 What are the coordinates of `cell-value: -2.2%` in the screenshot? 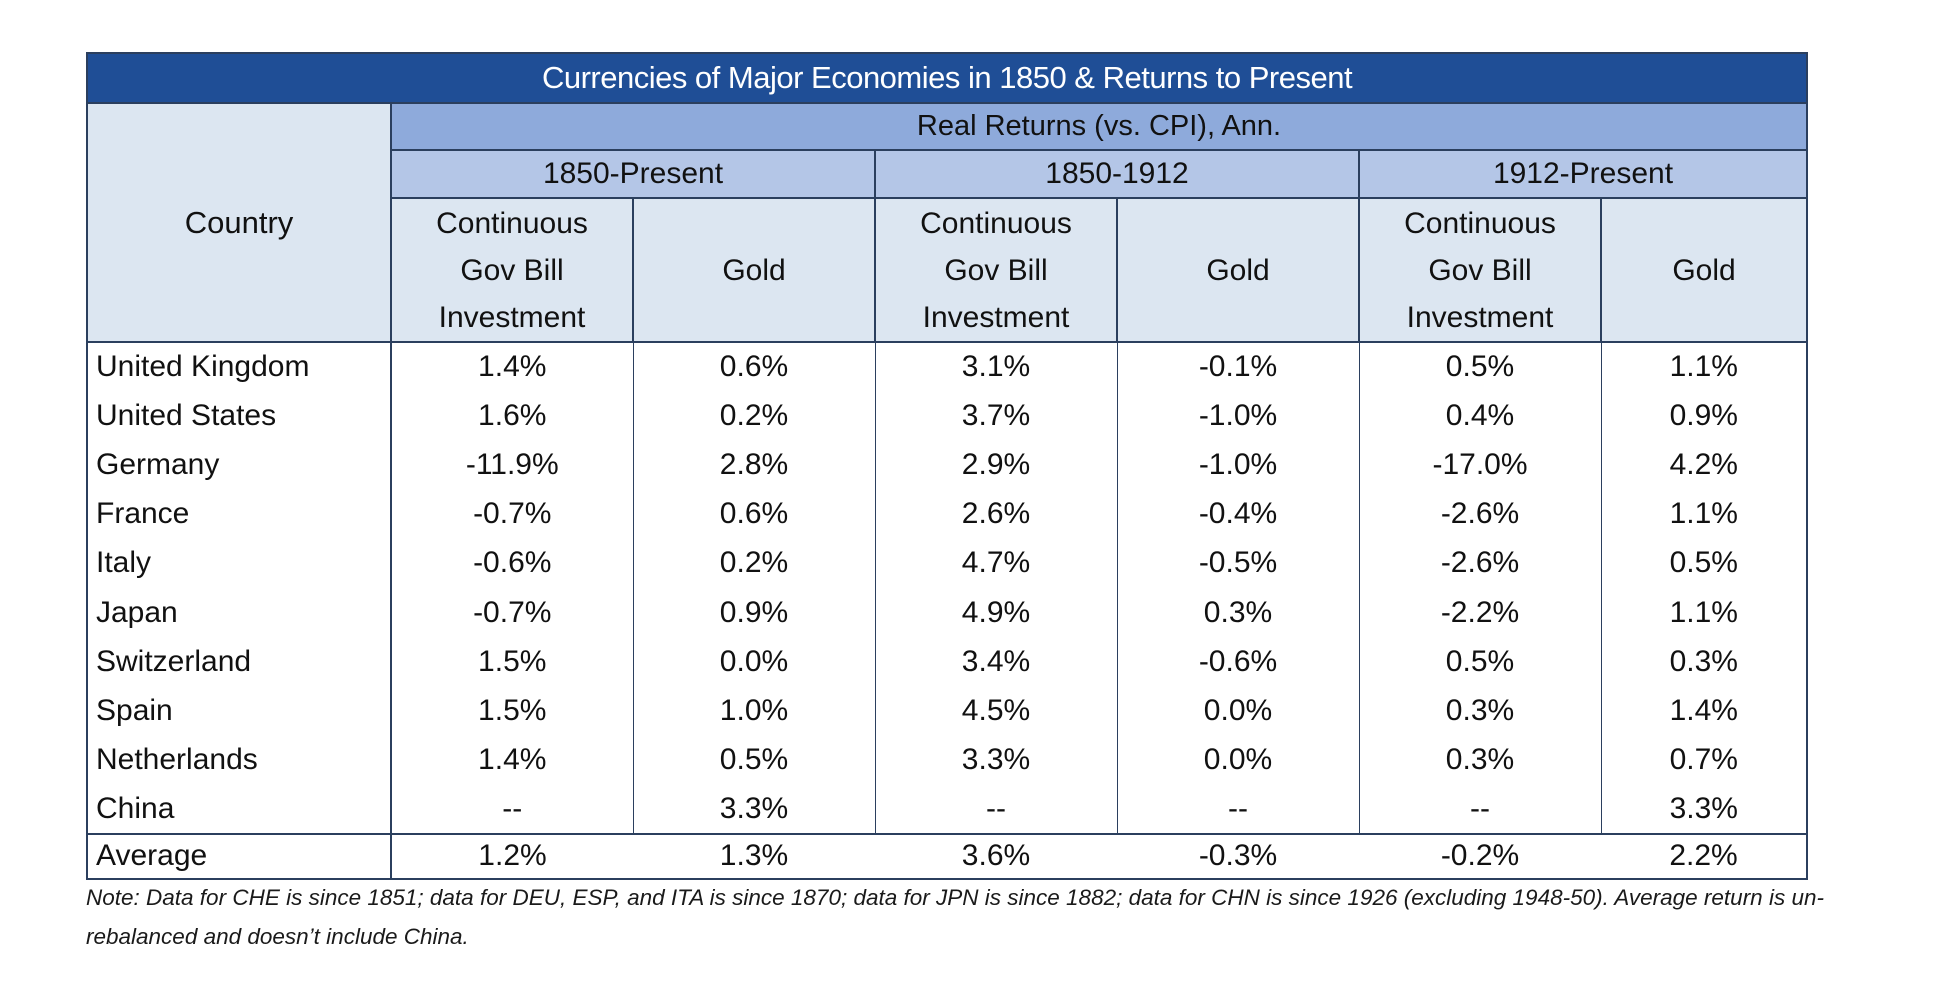 It's located at (1480, 612).